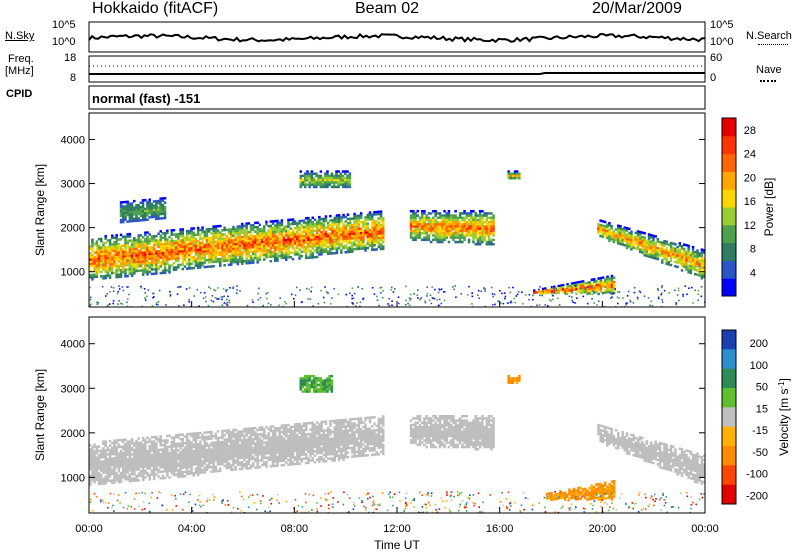  What do you see at coordinates (73, 389) in the screenshot?
I see `ytick-label-1-2: 3000` at bounding box center [73, 389].